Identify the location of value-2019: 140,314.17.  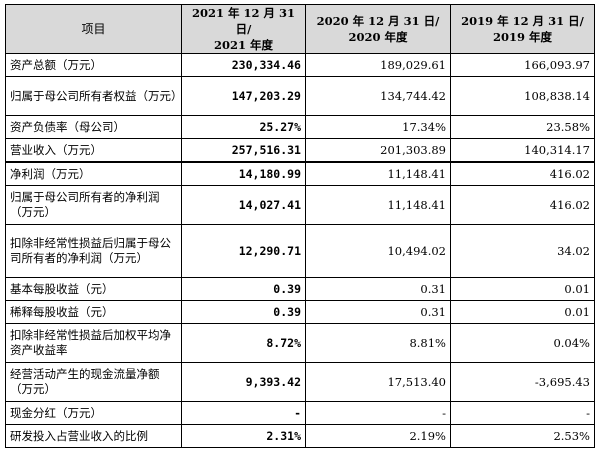
(522, 150).